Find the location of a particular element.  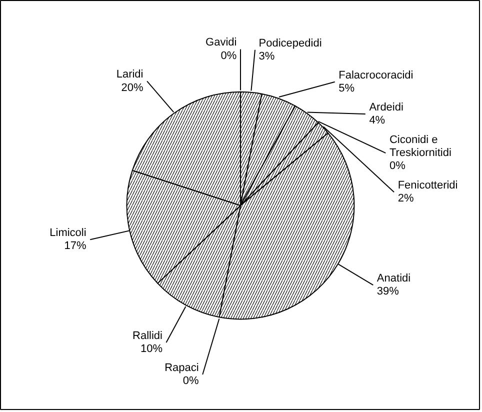

data-label: 39% is located at coordinates (388, 292).